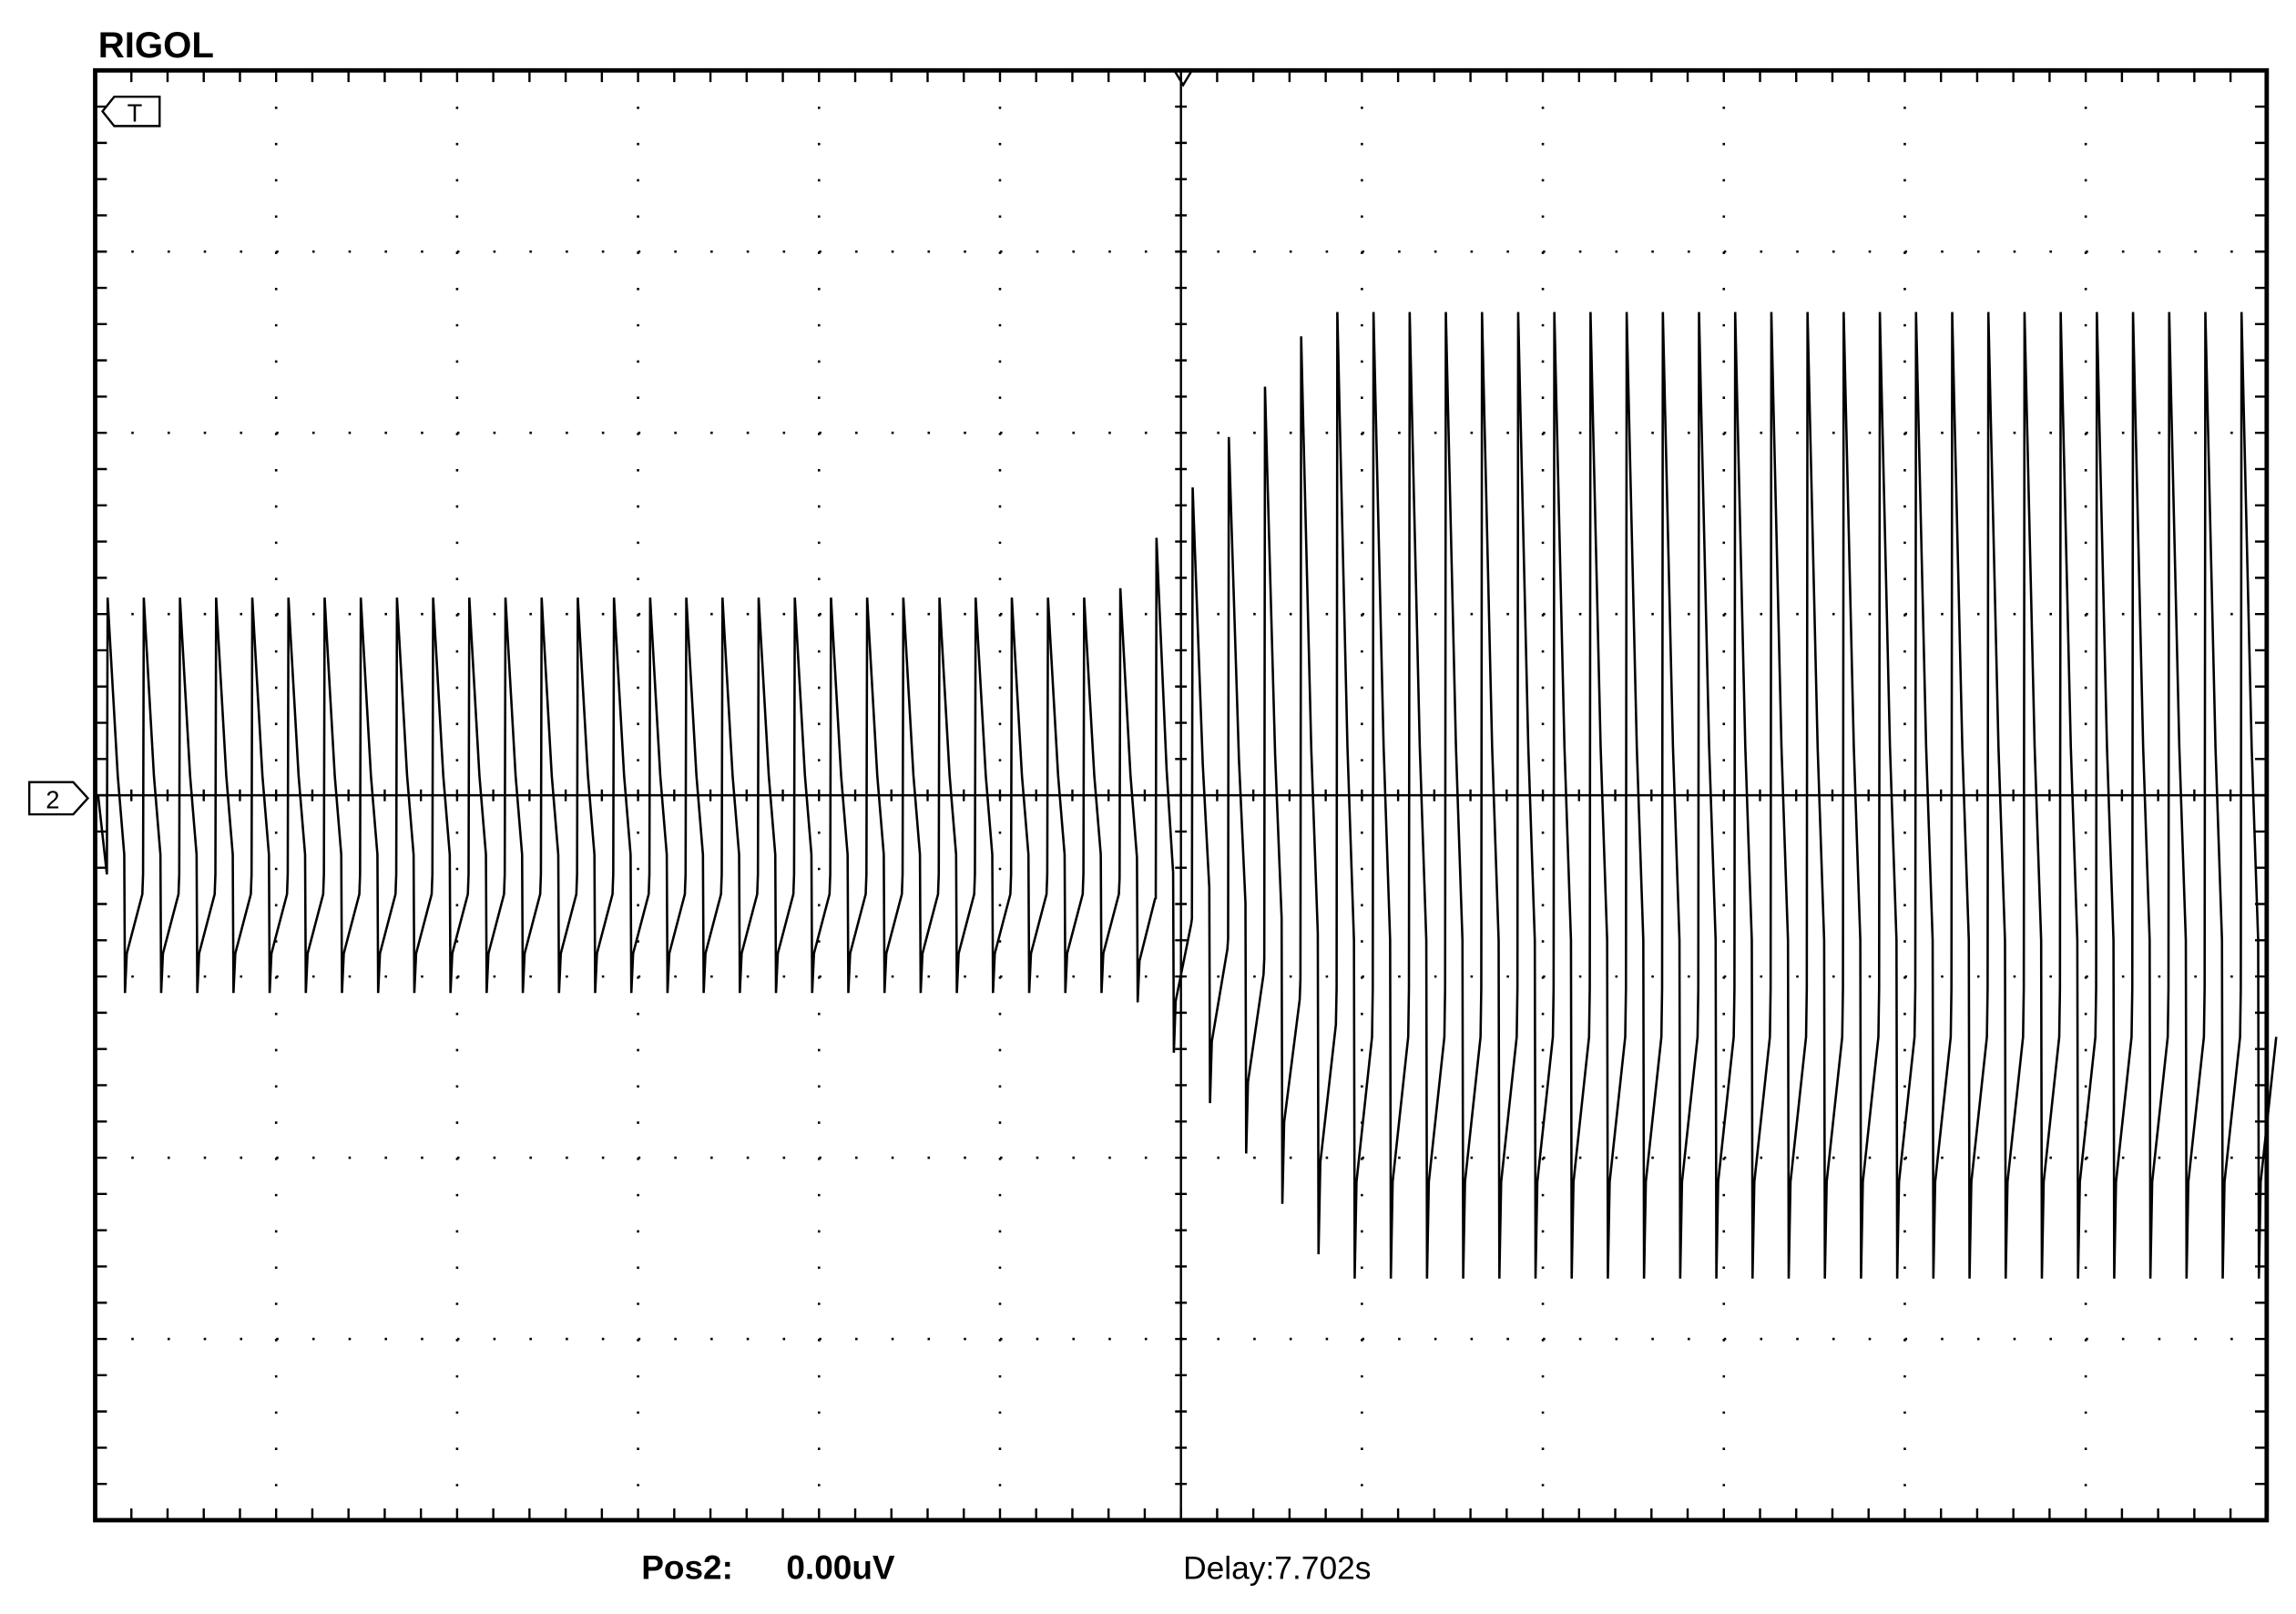 The width and height of the screenshot is (2296, 1614). What do you see at coordinates (840, 1567) in the screenshot?
I see `position-value: 0.00uV` at bounding box center [840, 1567].